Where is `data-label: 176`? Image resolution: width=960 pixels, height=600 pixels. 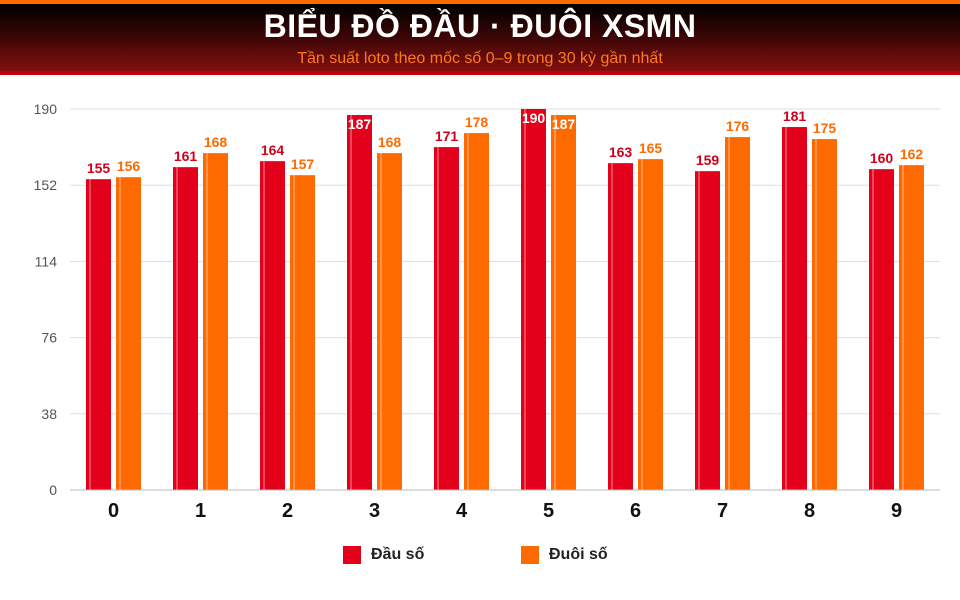 data-label: 176 is located at coordinates (738, 126).